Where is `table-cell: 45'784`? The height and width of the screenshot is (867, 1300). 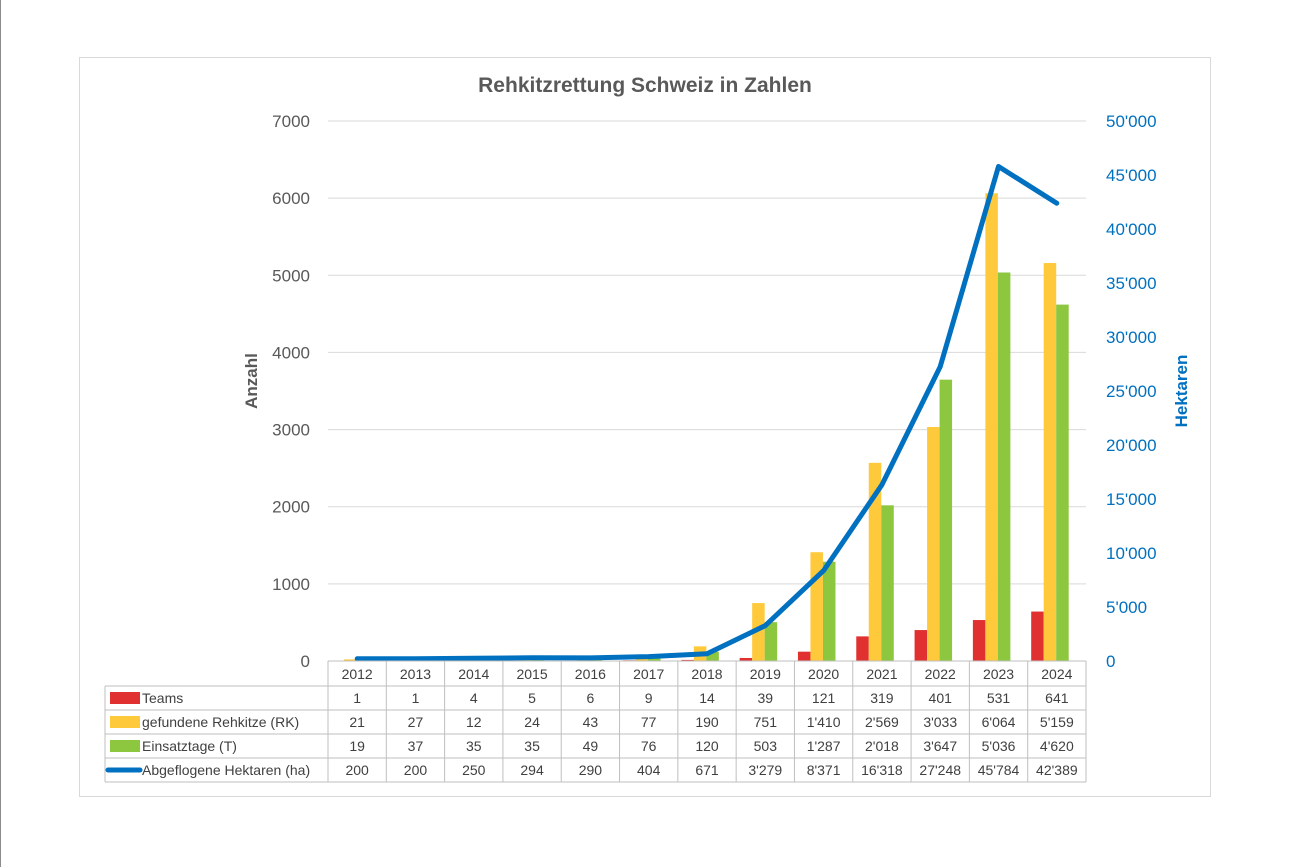
table-cell: 45'784 is located at coordinates (999, 770).